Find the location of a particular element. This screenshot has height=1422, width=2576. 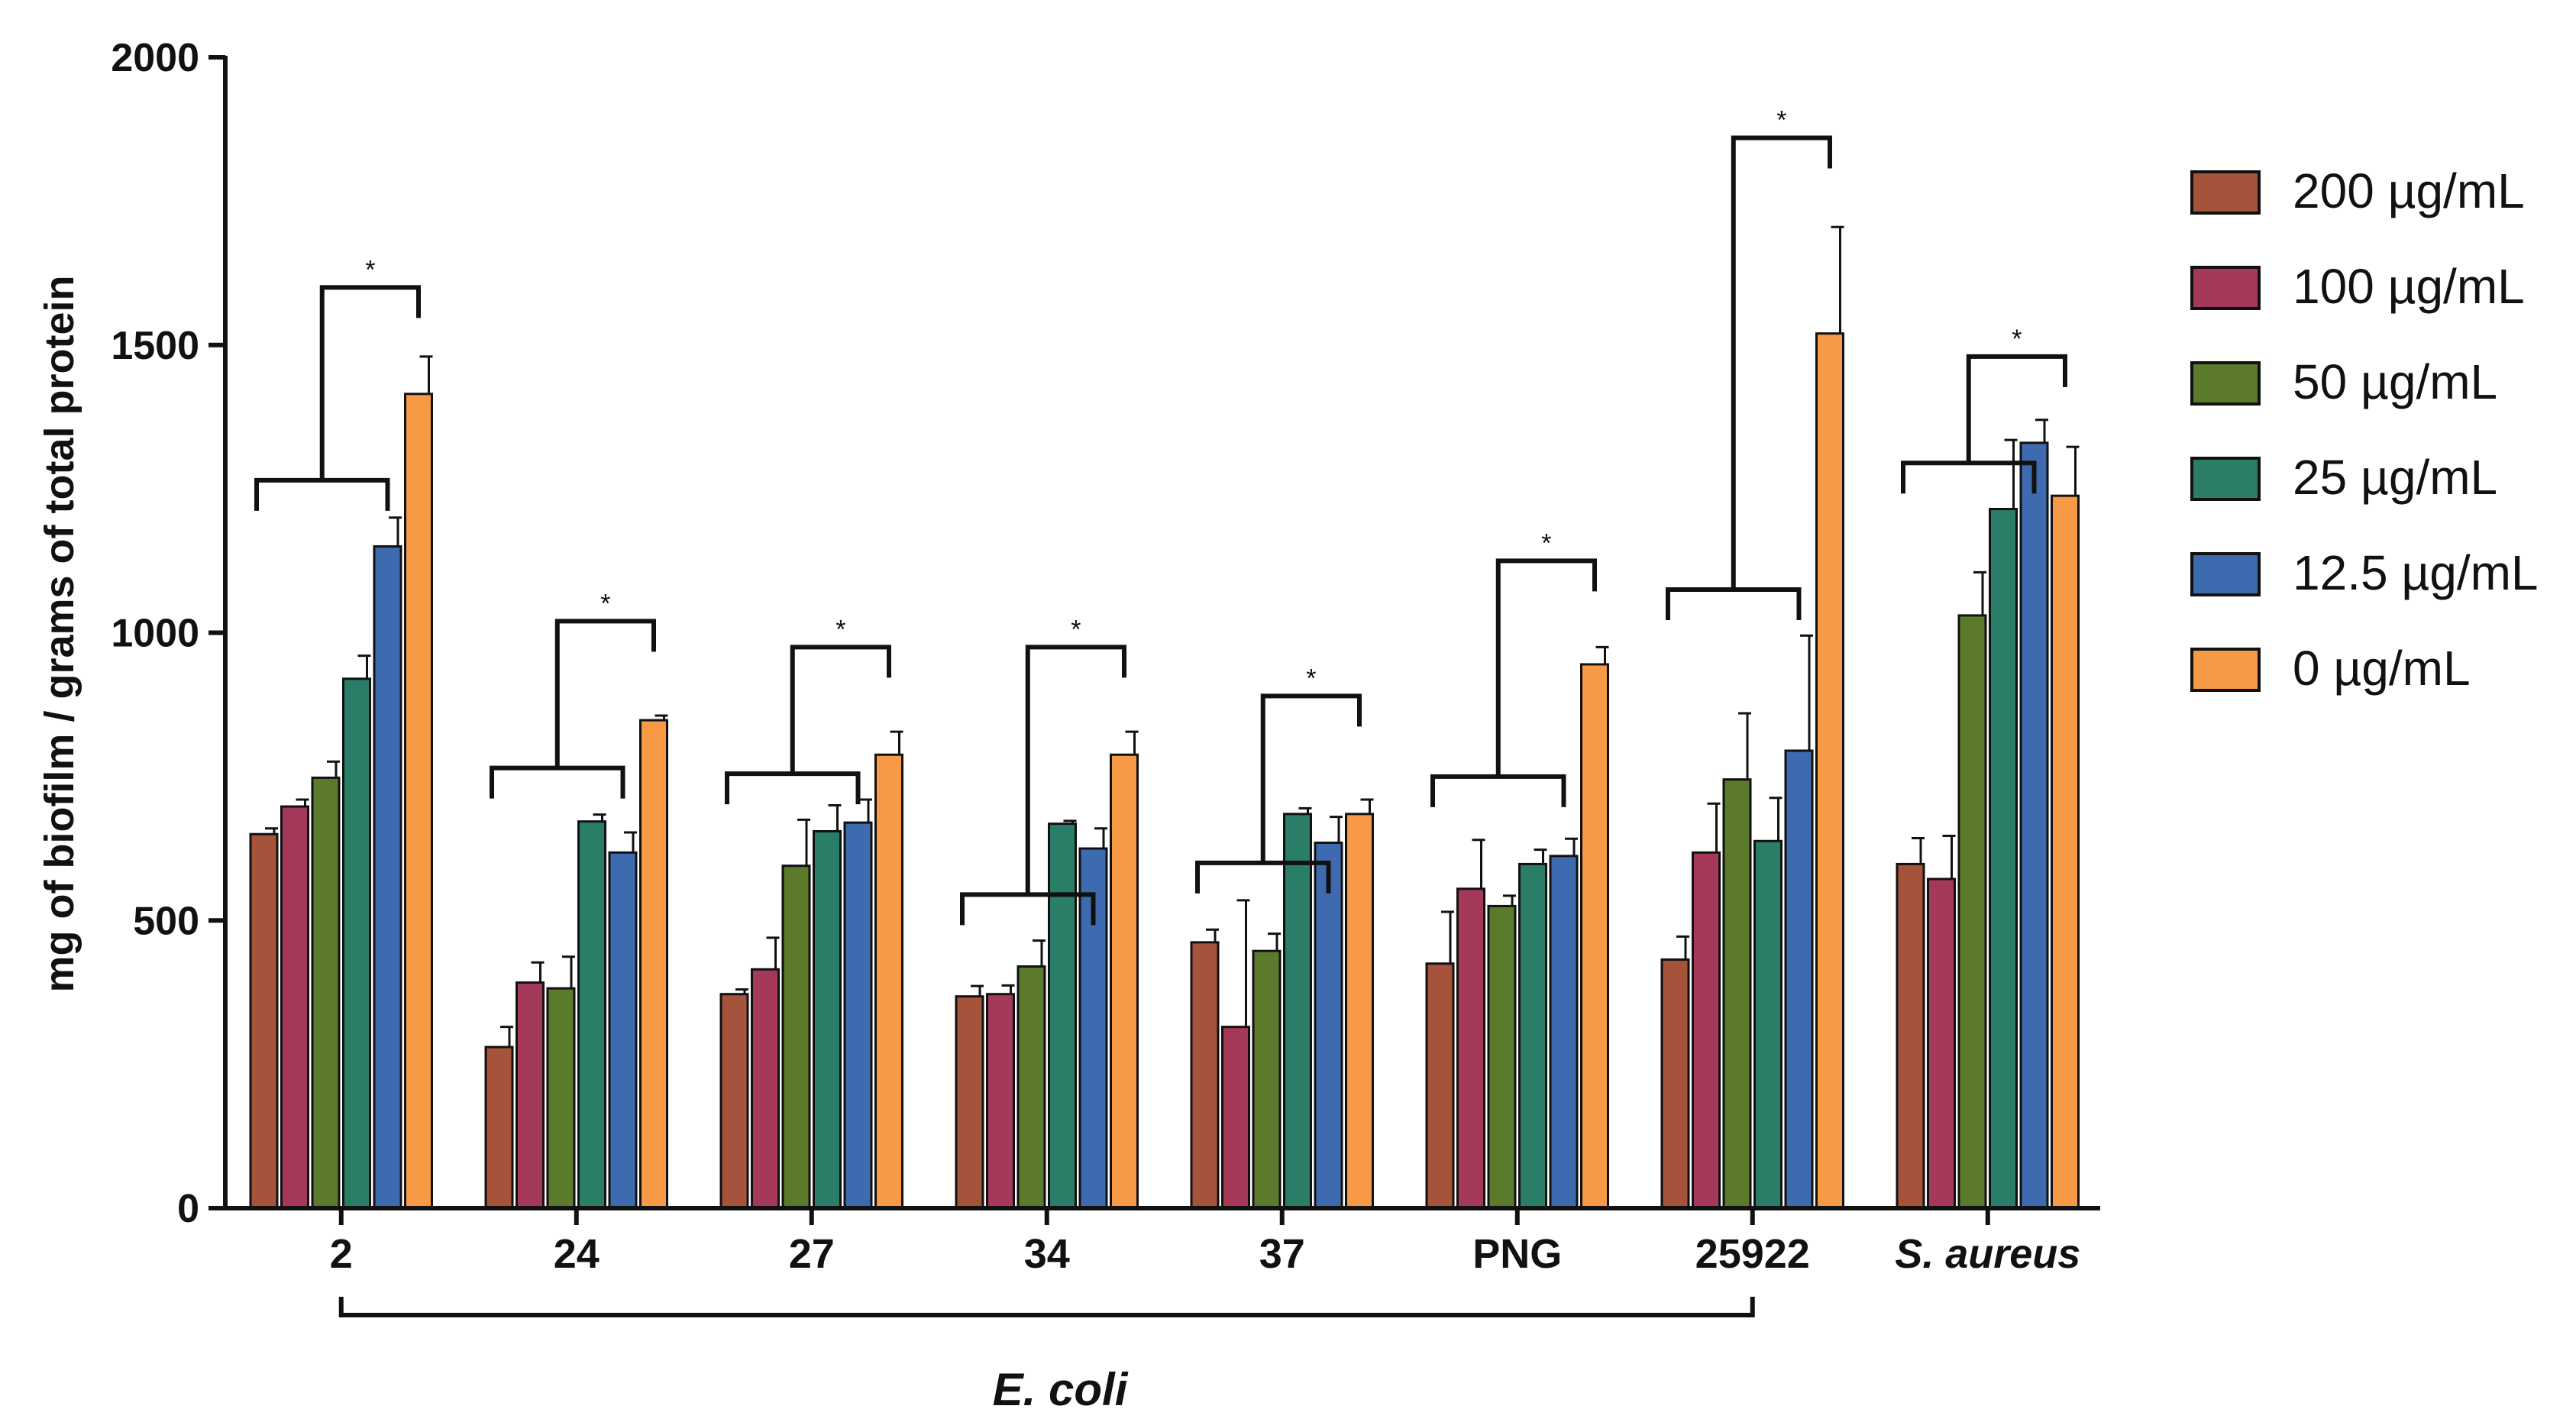

y-tick-label: 1500 is located at coordinates (155, 346).